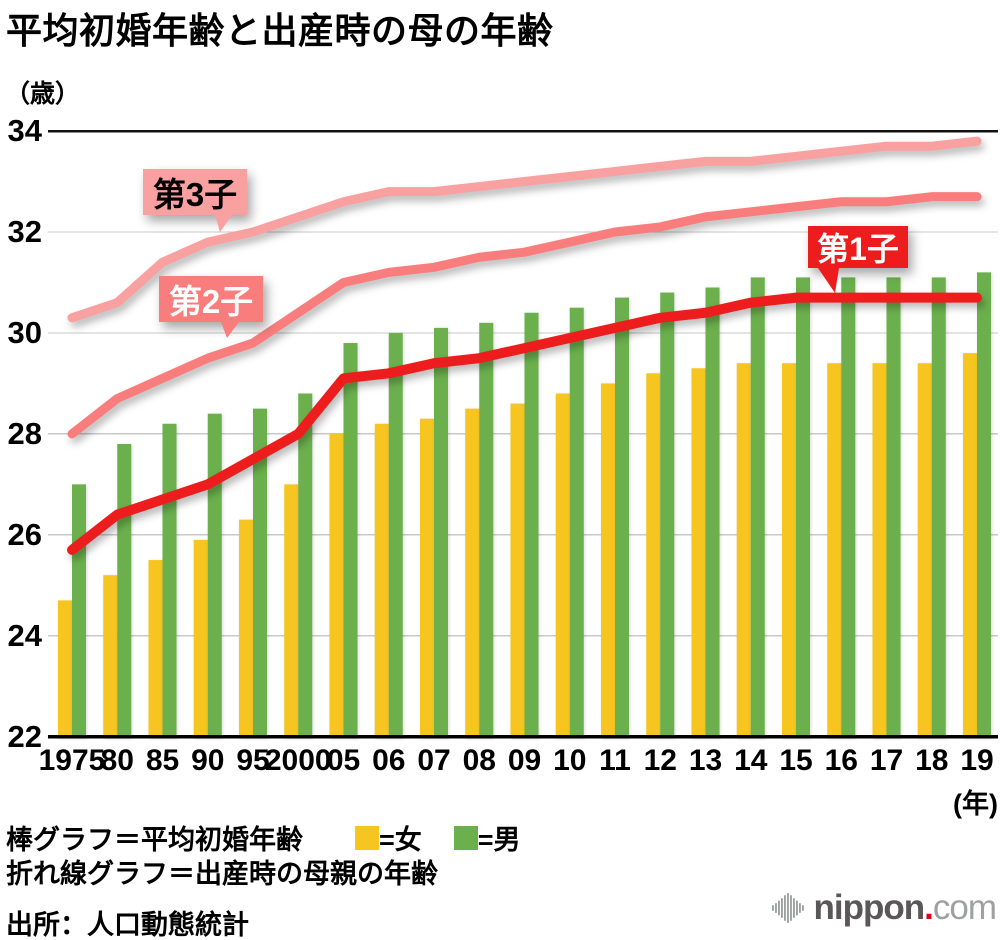  I want to click on bar-female-2000, so click(291, 611).